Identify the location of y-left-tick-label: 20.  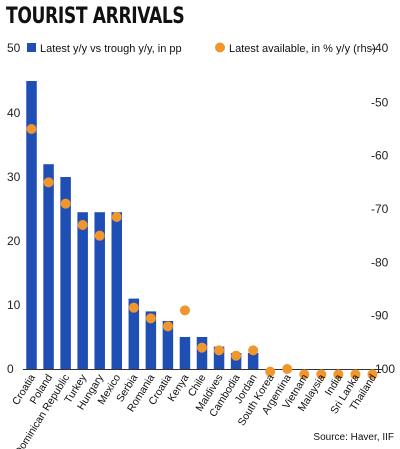
(14, 241).